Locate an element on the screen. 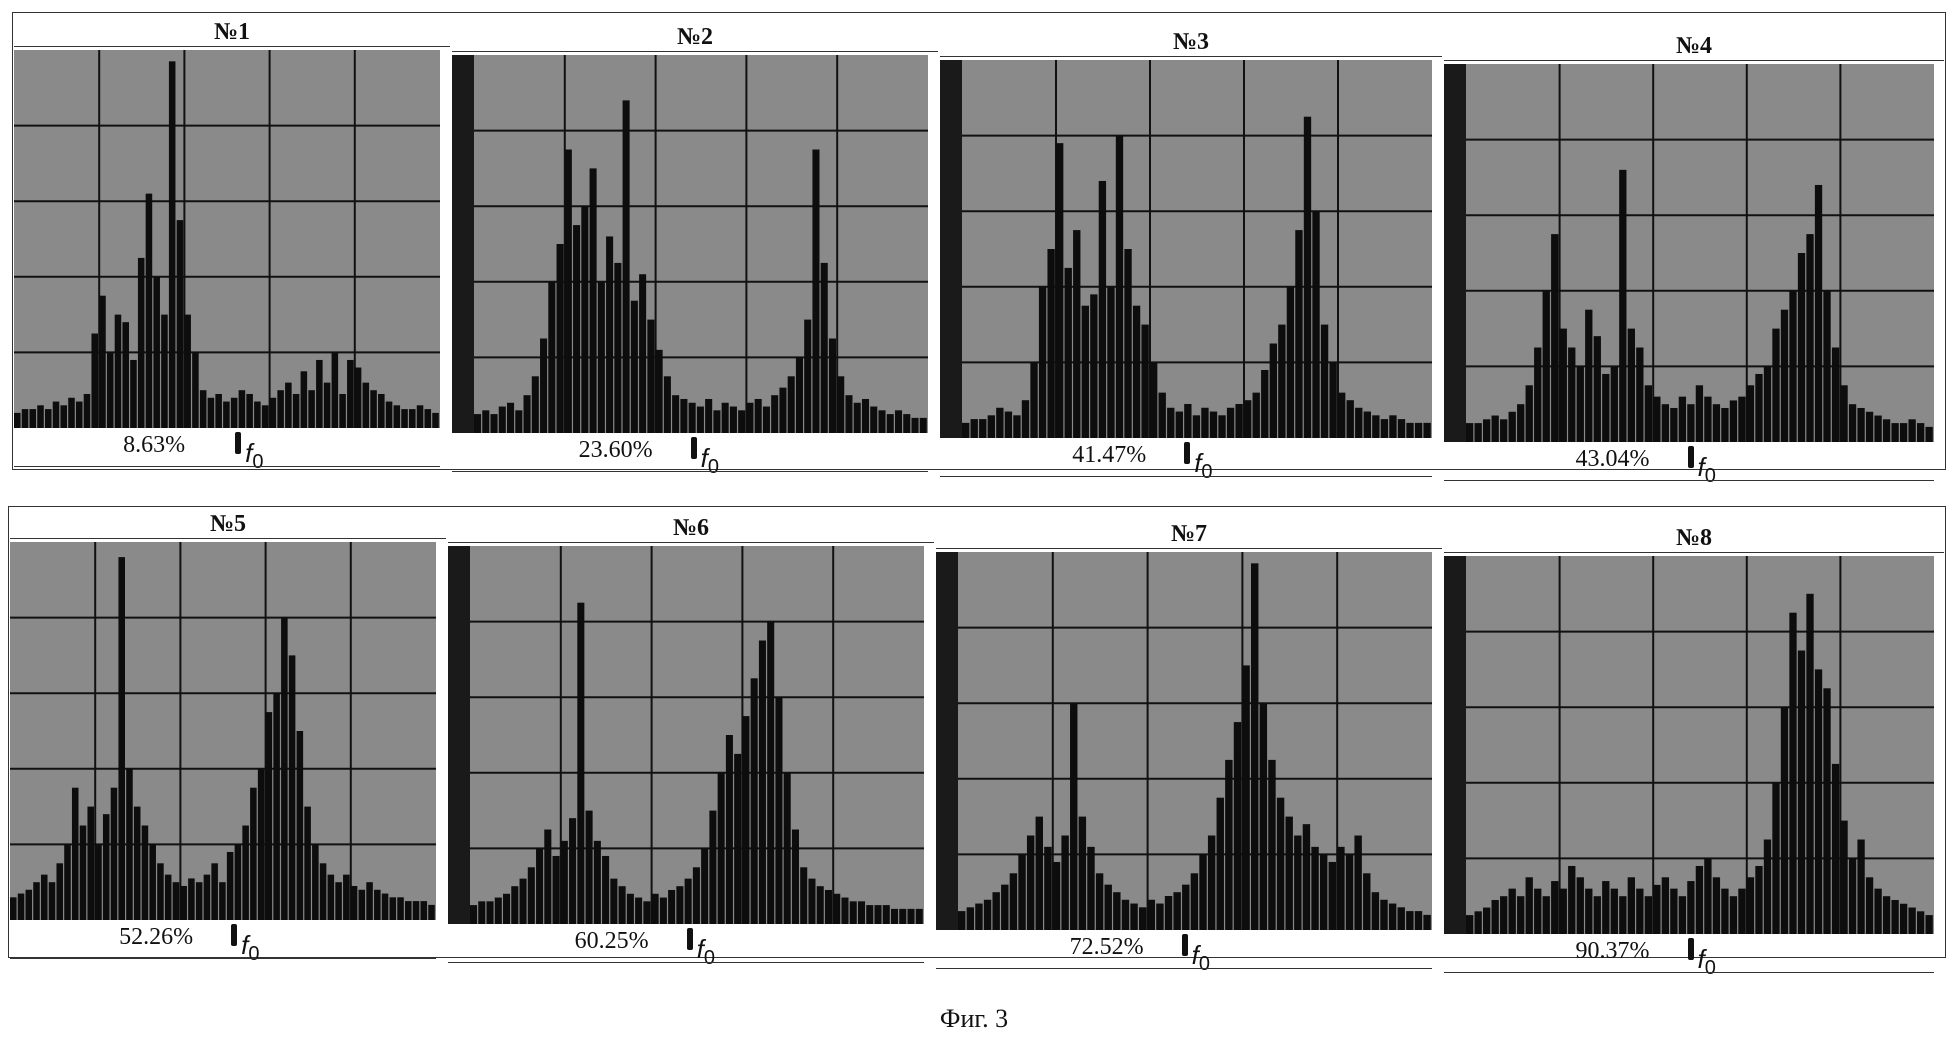 The height and width of the screenshot is (1043, 1948). spectrum-panel-7: №772.52%f0 is located at coordinates (1189, 752).